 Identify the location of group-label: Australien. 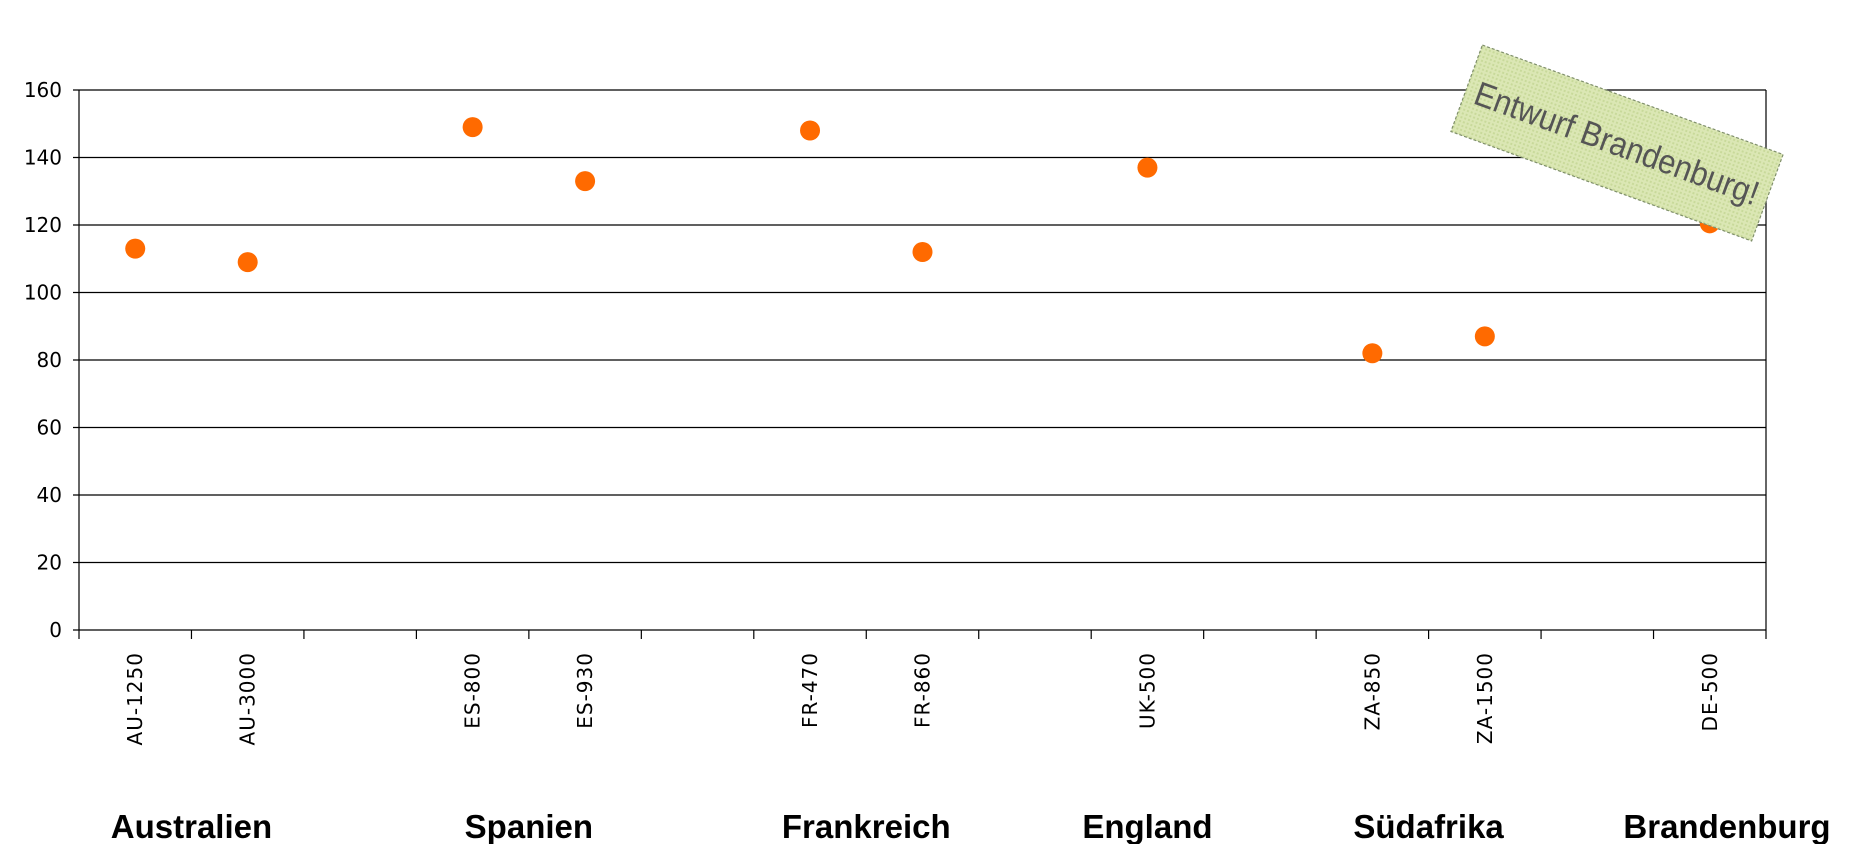
(191, 826).